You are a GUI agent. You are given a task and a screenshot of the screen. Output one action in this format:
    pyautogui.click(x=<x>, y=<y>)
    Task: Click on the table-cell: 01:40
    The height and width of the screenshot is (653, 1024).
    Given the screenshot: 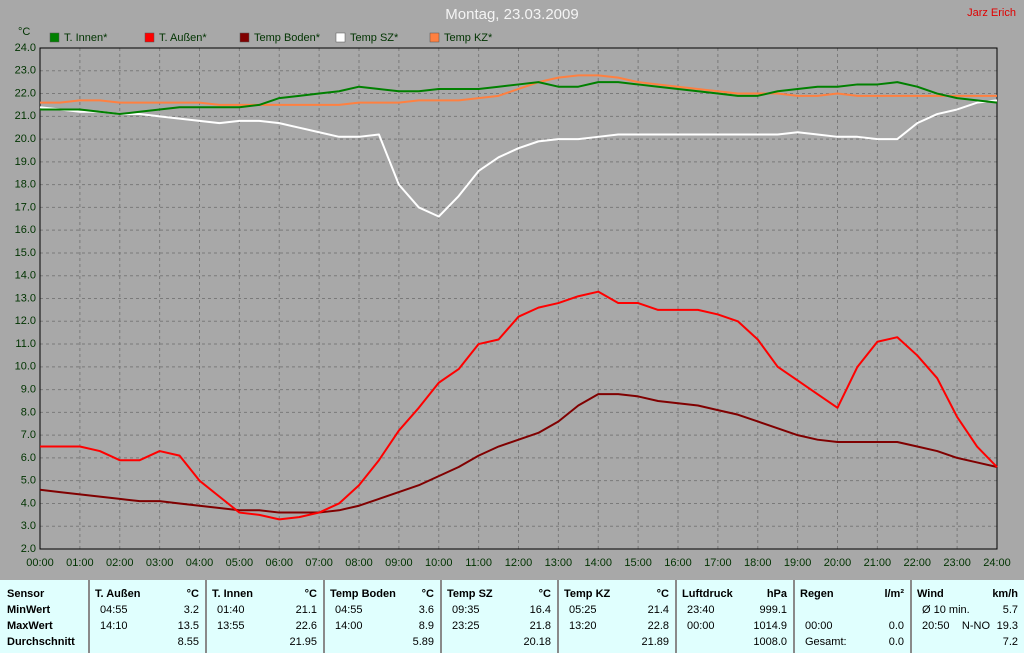 What is the action you would take?
    pyautogui.click(x=231, y=610)
    